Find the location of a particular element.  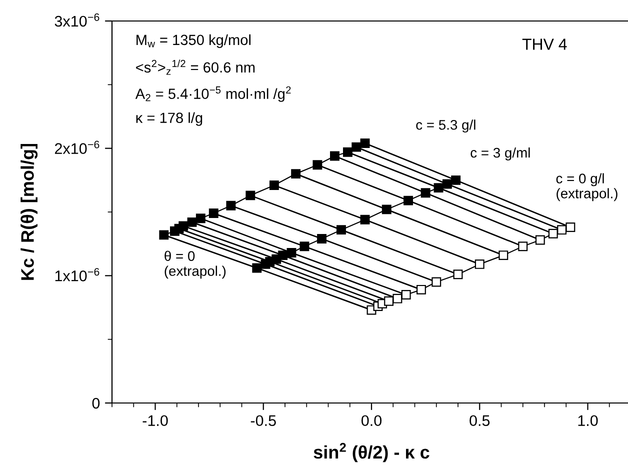

x-tick-label: 1.0 is located at coordinates (588, 420).